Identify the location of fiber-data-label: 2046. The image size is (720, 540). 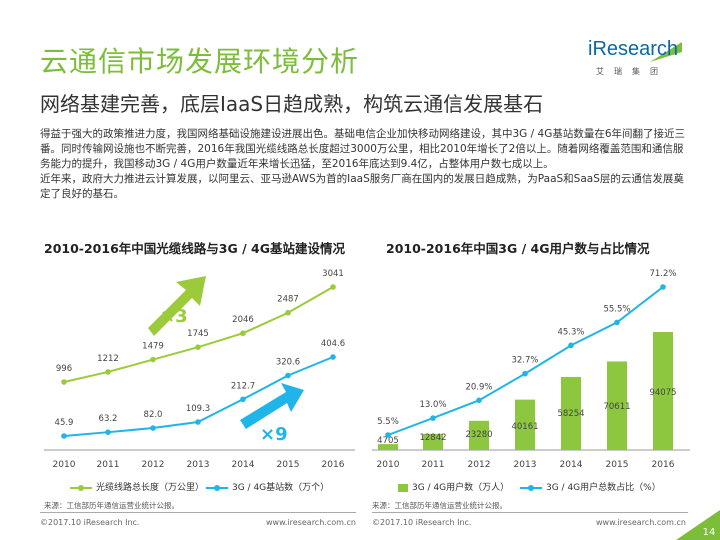
(243, 320).